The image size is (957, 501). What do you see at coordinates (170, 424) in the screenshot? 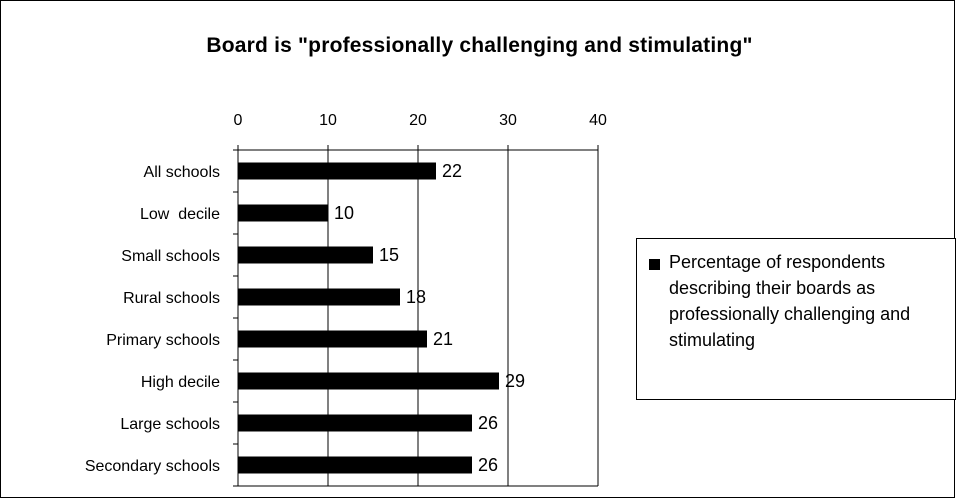
I see `category-label: Large schools` at bounding box center [170, 424].